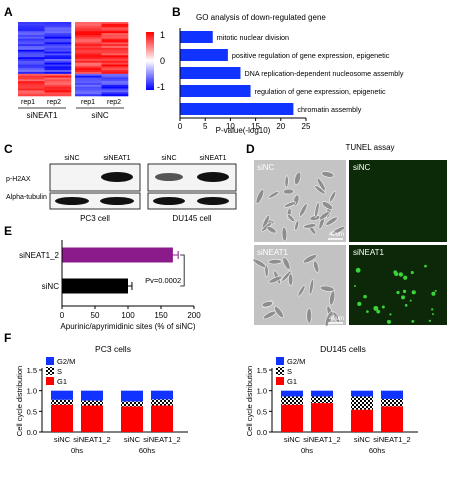 Image resolution: width=453 pixels, height=485 pixels. Describe the element at coordinates (150, 61) in the screenshot. I see `colorbar` at that location.